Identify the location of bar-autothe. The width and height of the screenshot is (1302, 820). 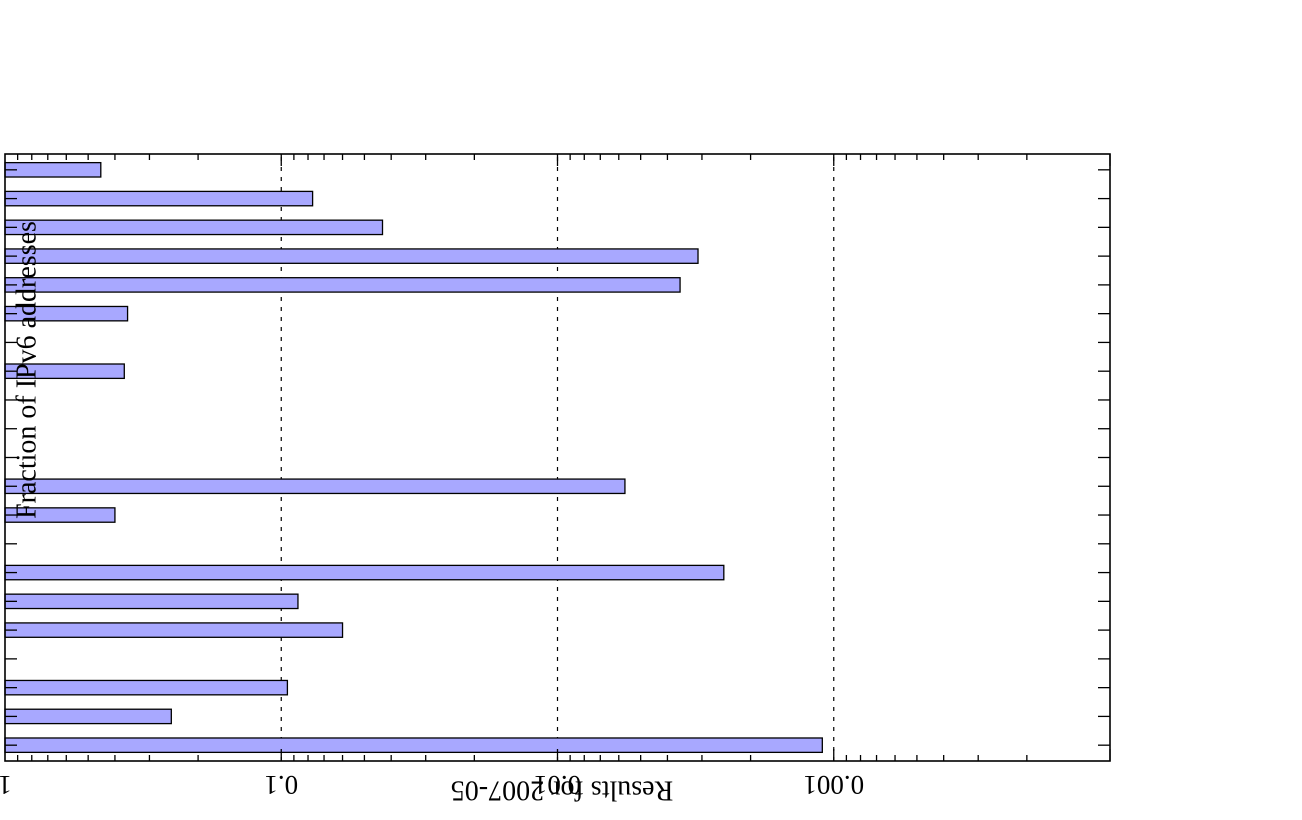
(364, 572).